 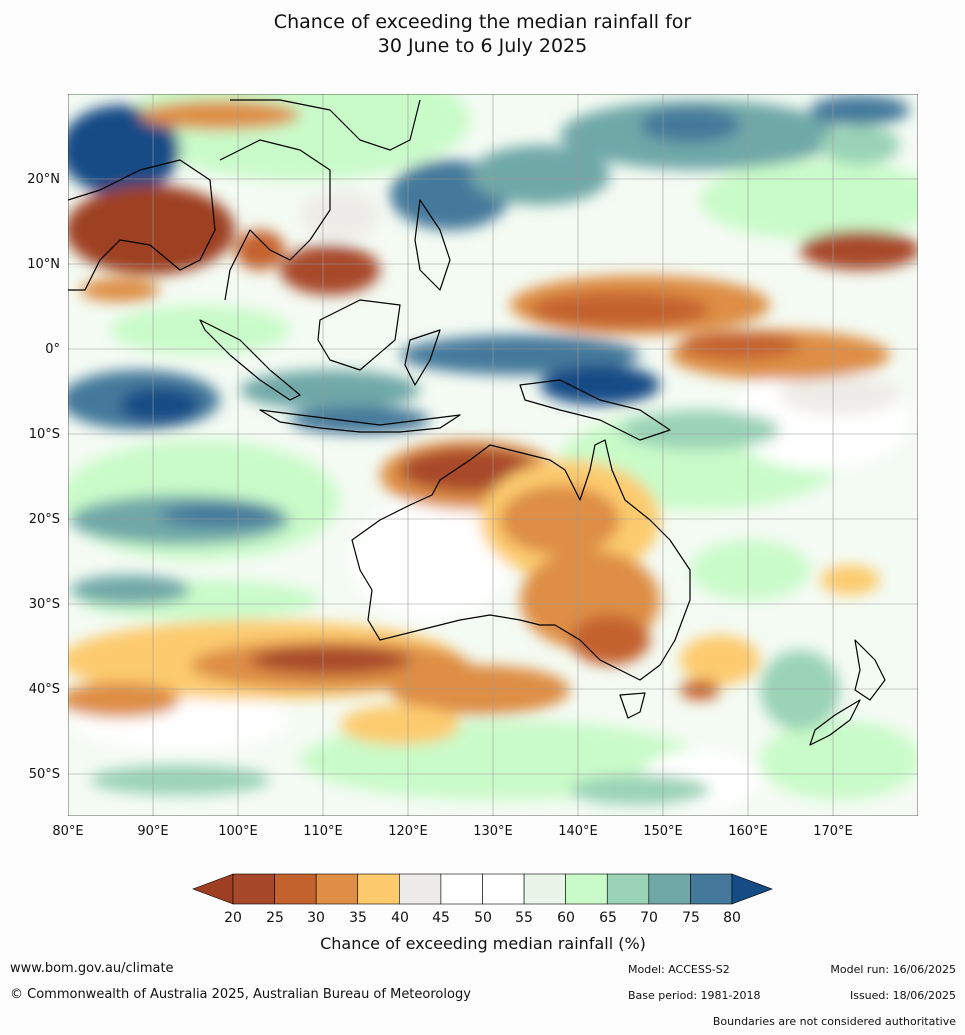 I want to click on lon-tick: 150°E, so click(x=663, y=831).